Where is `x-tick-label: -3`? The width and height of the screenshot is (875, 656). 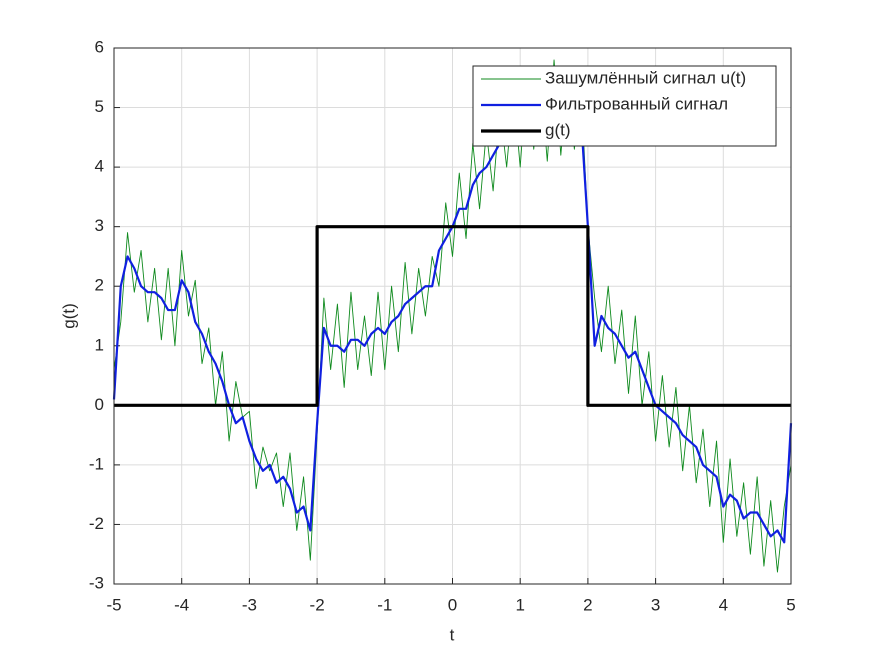
x-tick-label: -3 is located at coordinates (249, 604).